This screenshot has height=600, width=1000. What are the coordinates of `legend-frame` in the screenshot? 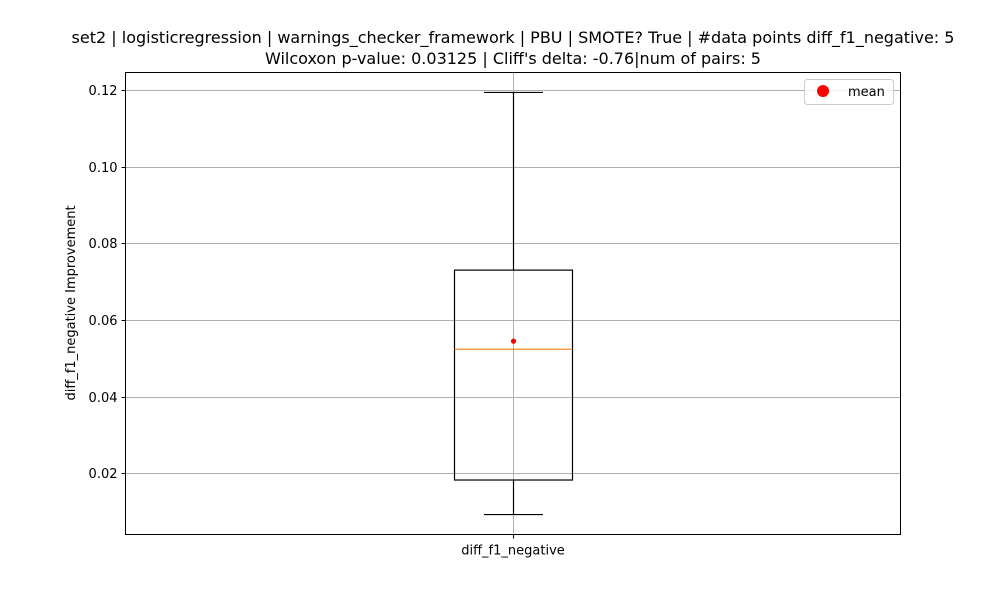 It's located at (849, 92).